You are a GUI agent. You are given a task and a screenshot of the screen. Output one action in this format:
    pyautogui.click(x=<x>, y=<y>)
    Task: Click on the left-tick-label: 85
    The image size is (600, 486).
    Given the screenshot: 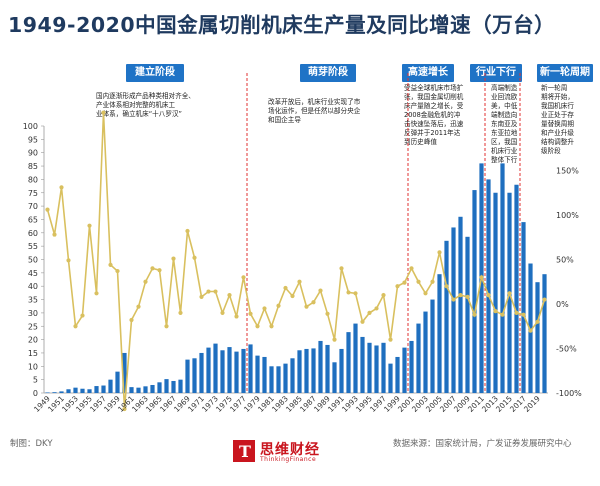 What is the action you would take?
    pyautogui.click(x=33, y=166)
    